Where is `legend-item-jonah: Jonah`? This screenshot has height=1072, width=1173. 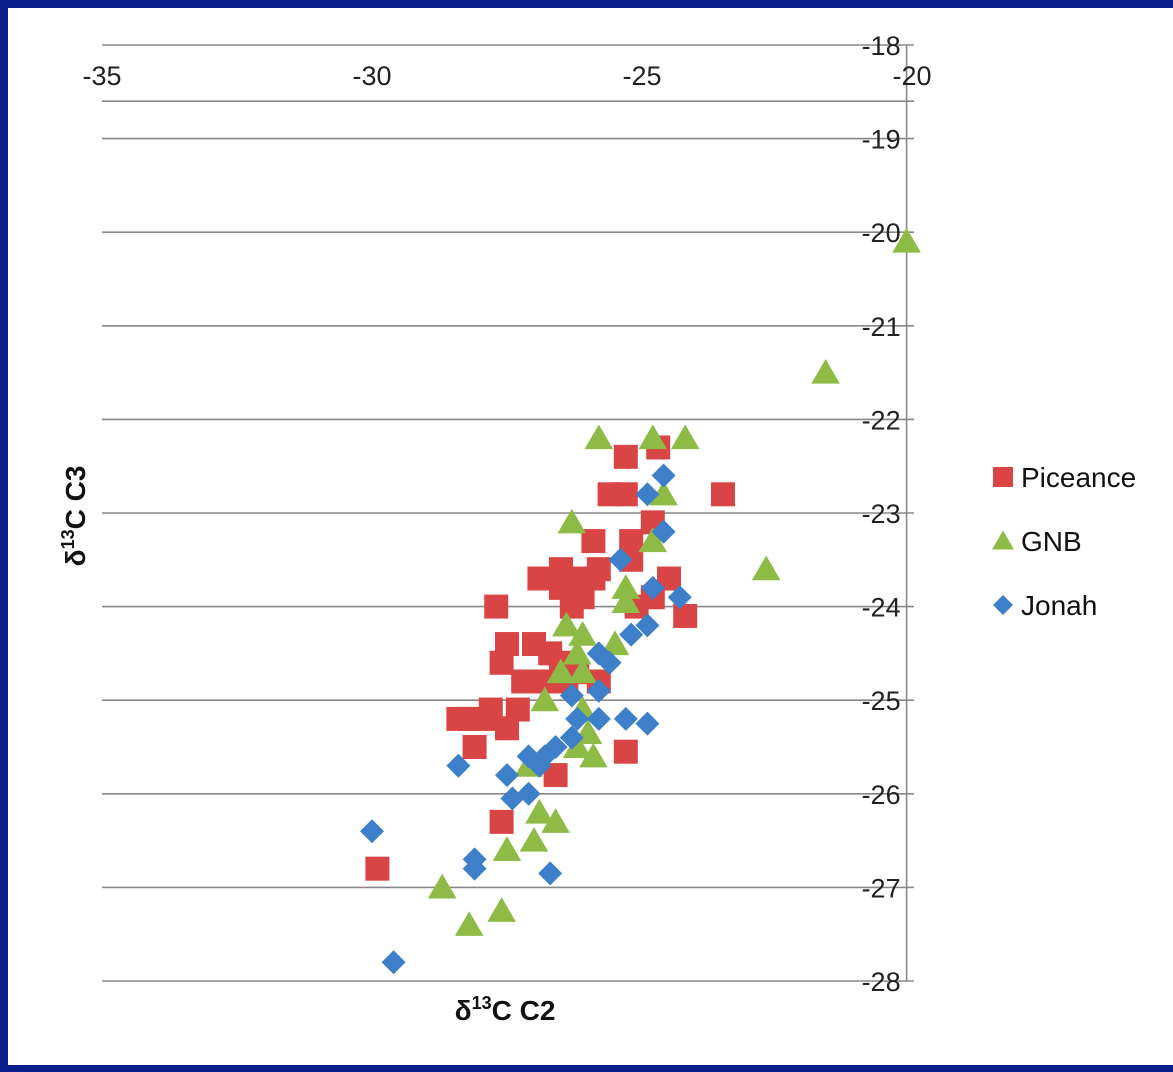
legend-item-jonah: Jonah is located at coordinates (1045, 605).